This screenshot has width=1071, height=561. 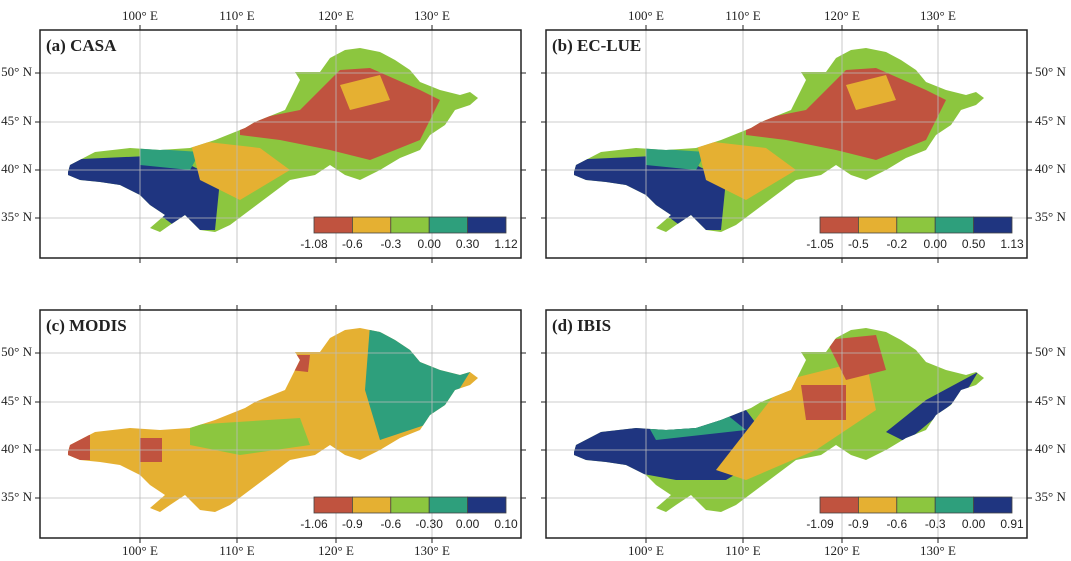 I want to click on colorbar-label: 0.50, so click(x=974, y=244).